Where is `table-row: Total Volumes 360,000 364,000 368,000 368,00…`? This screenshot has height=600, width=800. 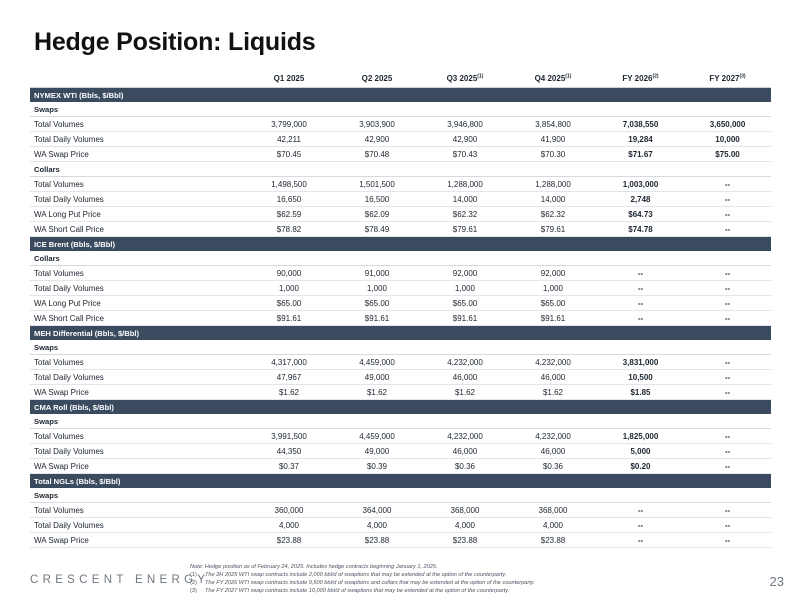 table-row: Total Volumes 360,000 364,000 368,000 368,00… is located at coordinates (400, 510).